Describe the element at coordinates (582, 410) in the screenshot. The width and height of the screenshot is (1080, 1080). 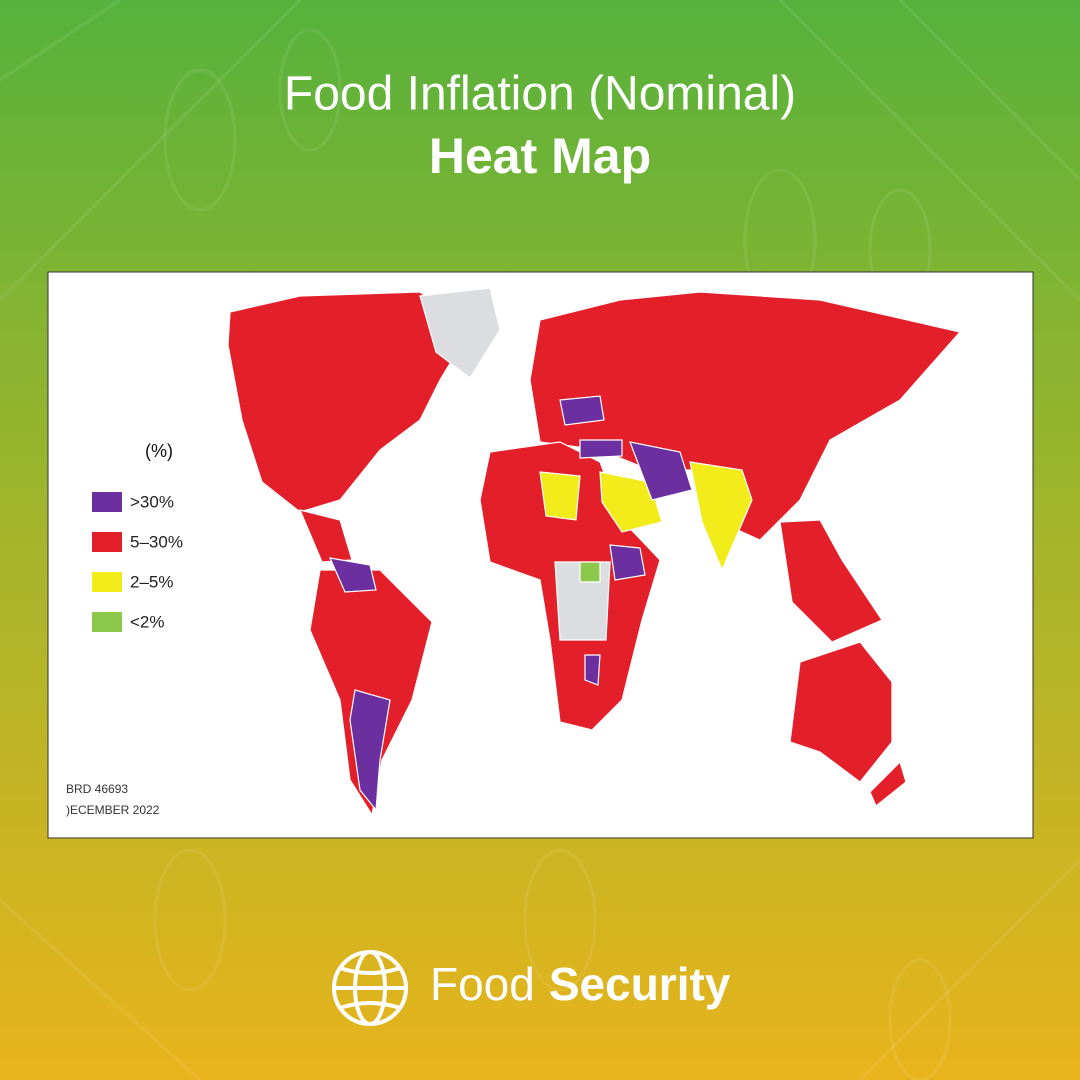
I see `eastern-europe` at that location.